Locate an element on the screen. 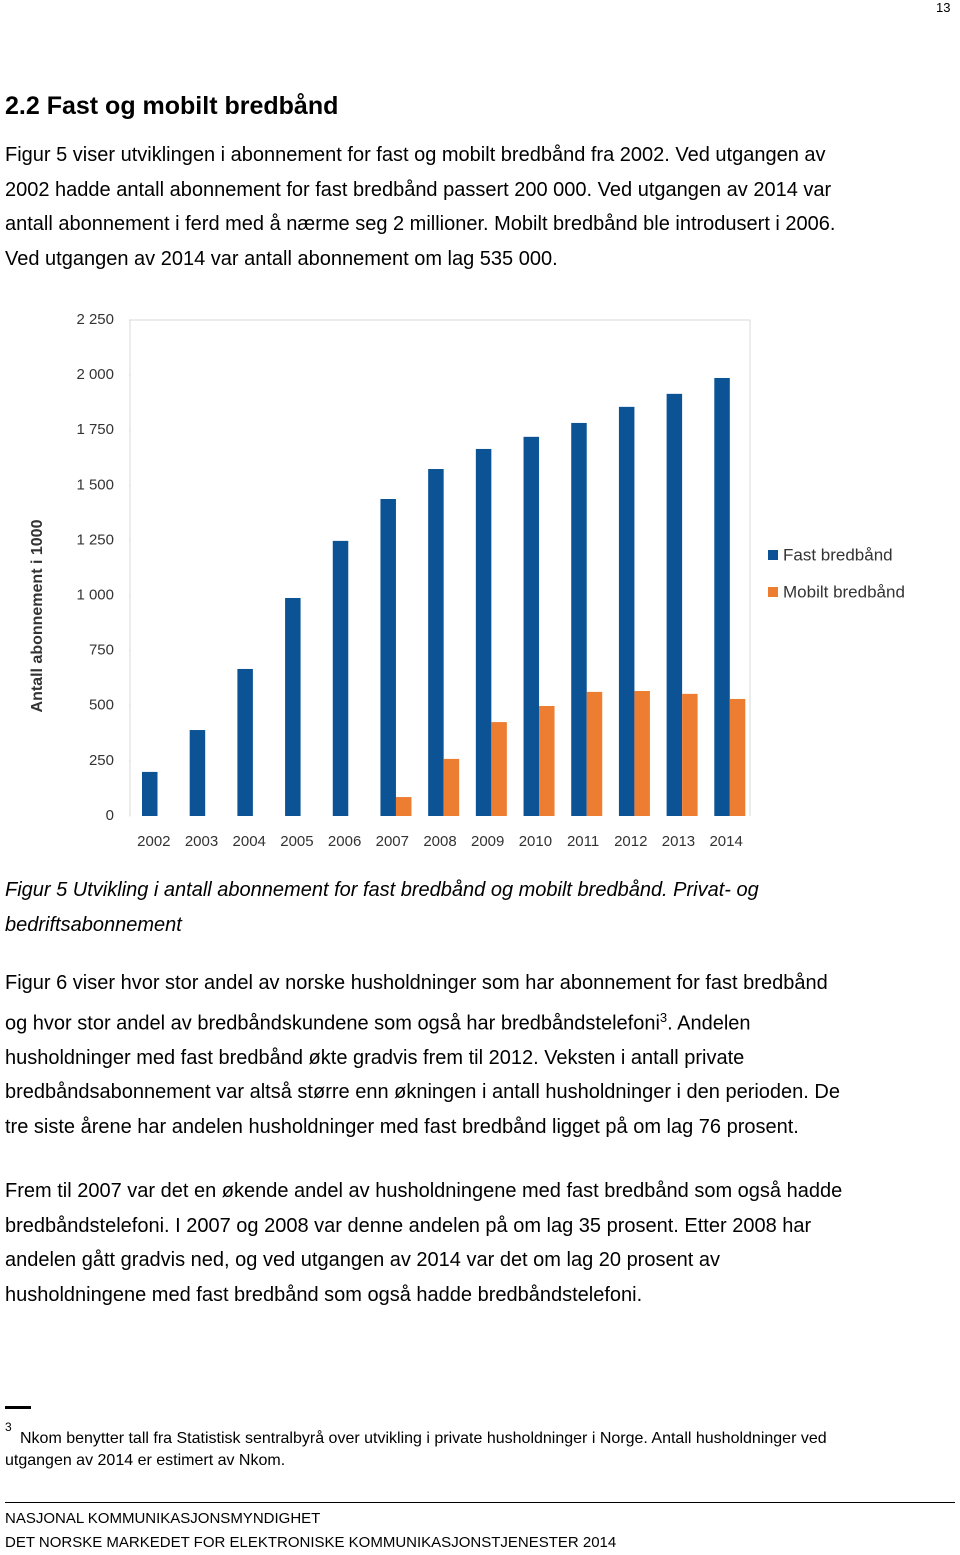 Image resolution: width=960 pixels, height=1555 pixels. footnote-marker: 3 is located at coordinates (8, 1427).